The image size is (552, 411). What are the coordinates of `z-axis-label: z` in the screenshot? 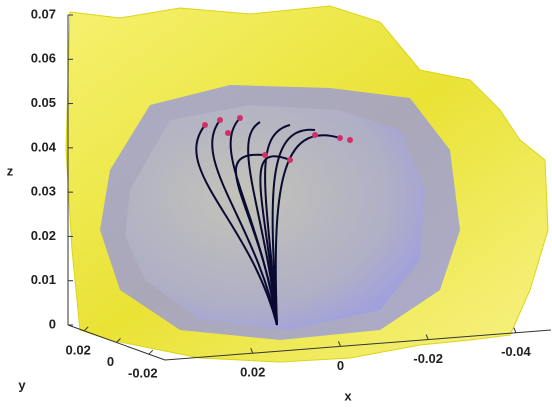 It's located at (10, 170).